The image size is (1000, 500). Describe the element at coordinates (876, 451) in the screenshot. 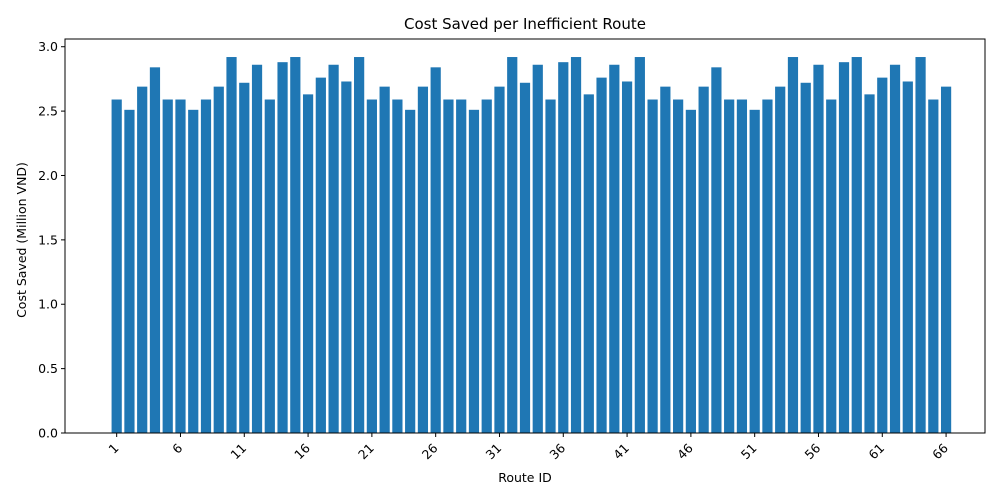

I see `x-tick-label: 61` at that location.